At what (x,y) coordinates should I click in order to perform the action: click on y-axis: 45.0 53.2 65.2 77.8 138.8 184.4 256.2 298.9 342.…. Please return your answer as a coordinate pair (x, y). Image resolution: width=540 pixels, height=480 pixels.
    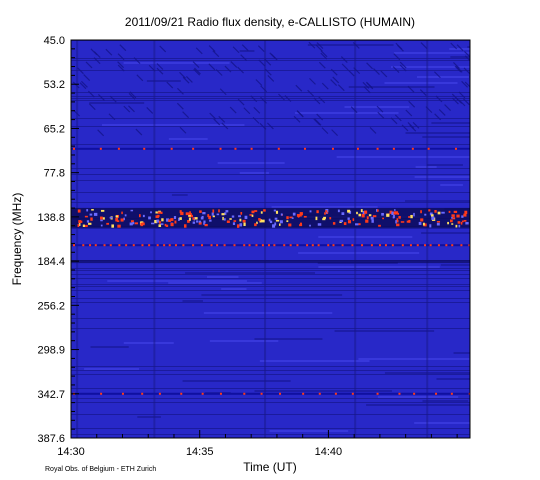
    Looking at the image, I should click on (58, 240).